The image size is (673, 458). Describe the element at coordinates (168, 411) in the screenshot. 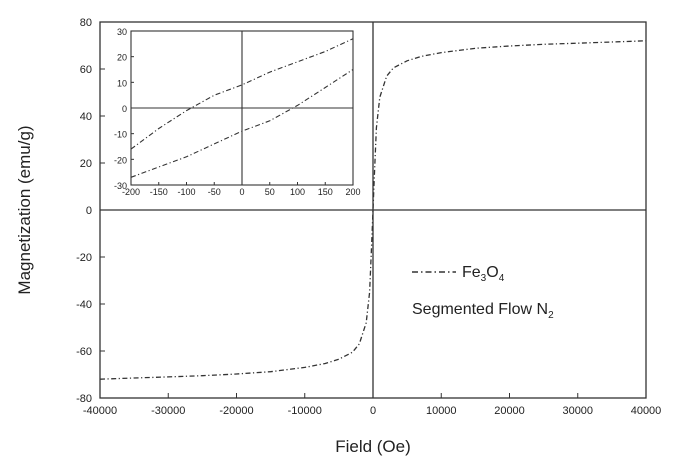

I see `main-x-tick-label: -30000` at that location.